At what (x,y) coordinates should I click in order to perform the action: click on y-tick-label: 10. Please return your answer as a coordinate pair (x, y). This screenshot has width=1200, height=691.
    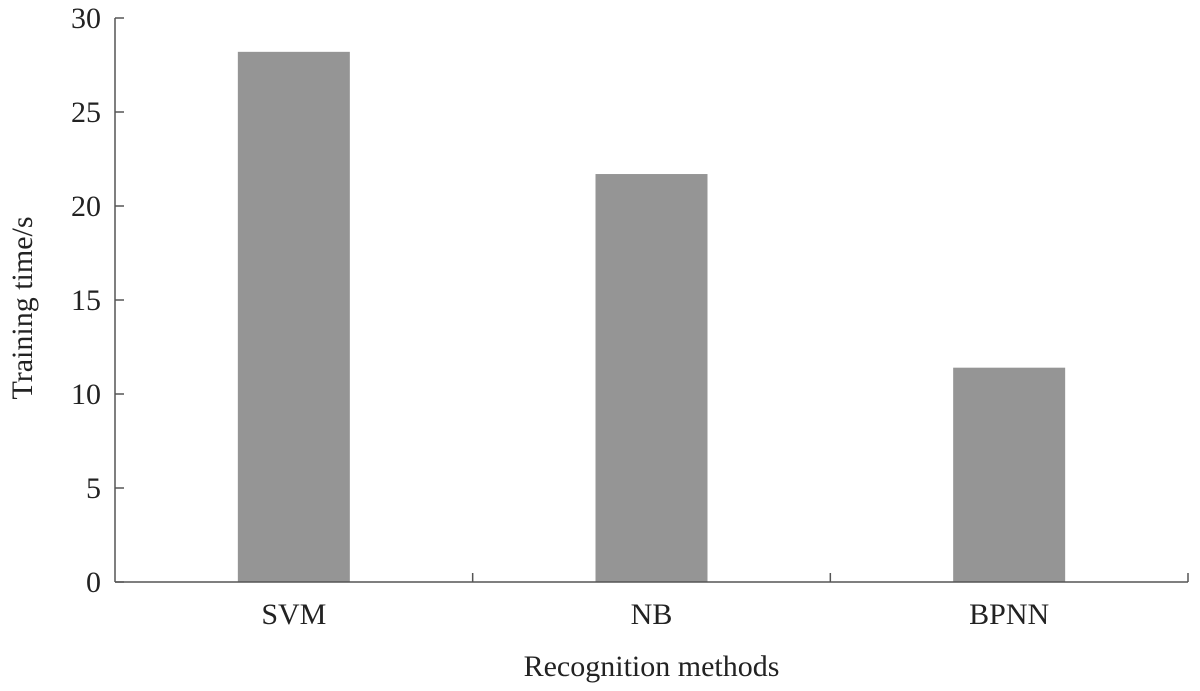
    Looking at the image, I should click on (86, 394).